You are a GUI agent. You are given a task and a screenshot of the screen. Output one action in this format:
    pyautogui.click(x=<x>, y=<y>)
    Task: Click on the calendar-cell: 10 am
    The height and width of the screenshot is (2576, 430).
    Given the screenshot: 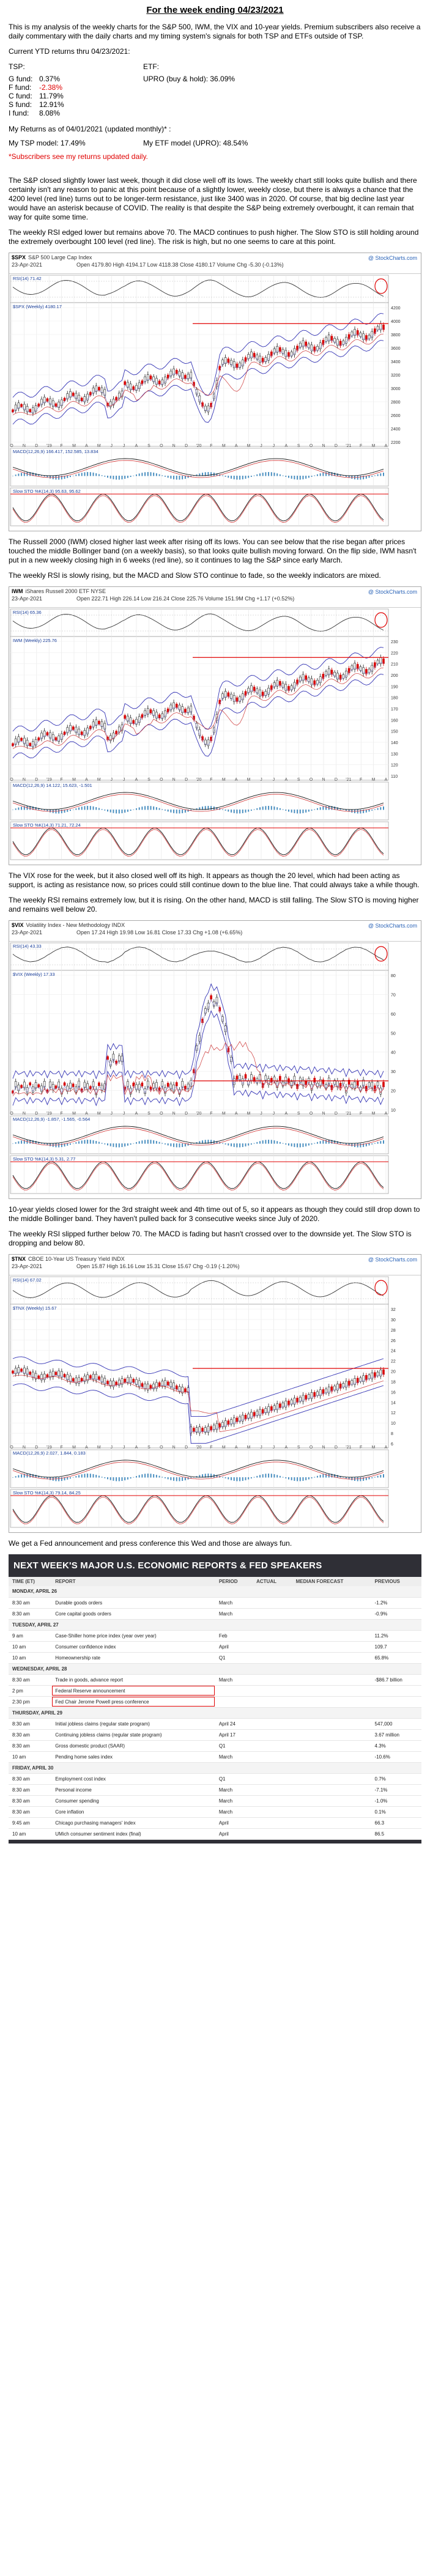 What is the action you would take?
    pyautogui.click(x=30, y=1647)
    